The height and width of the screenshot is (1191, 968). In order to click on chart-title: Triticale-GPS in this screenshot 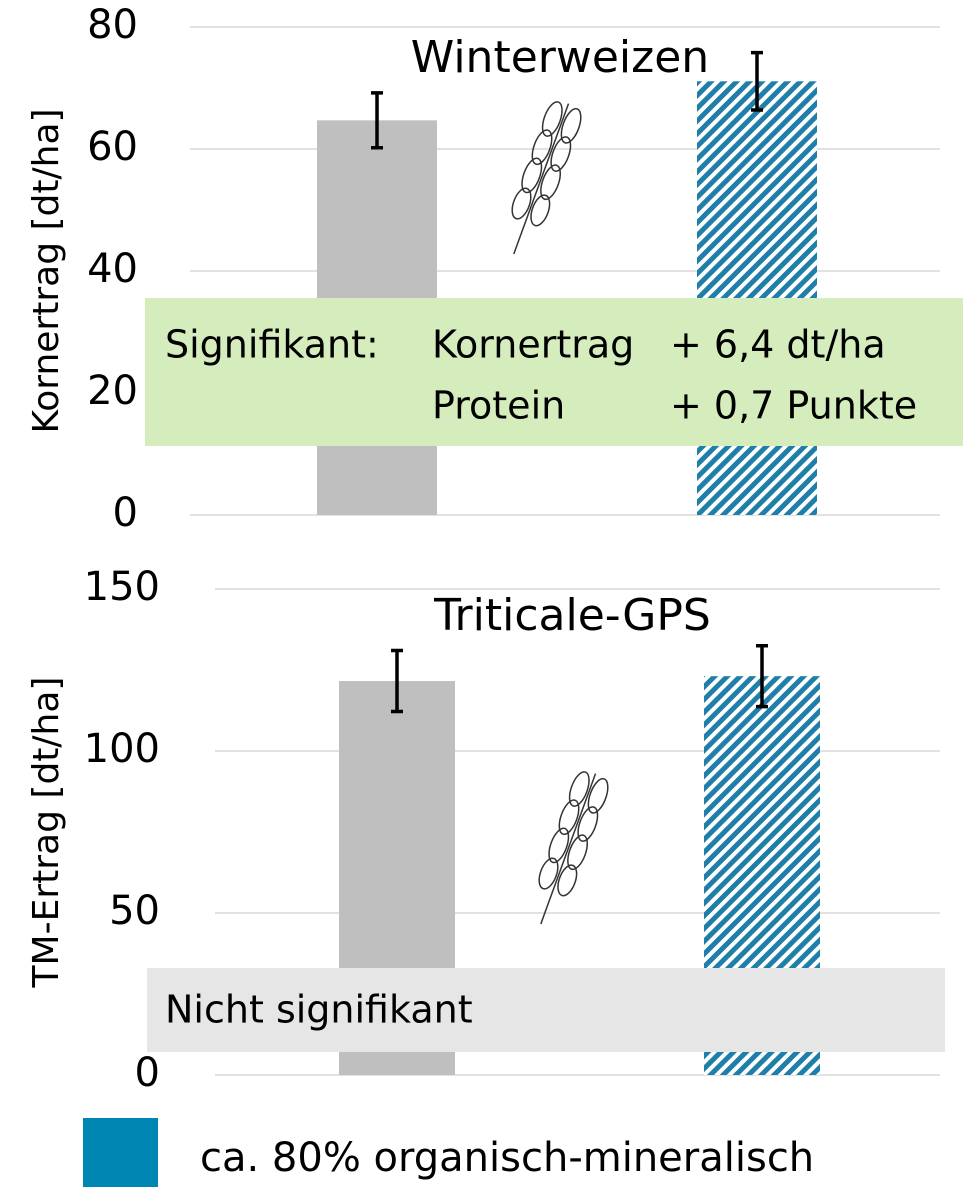, I will do `click(572, 615)`.